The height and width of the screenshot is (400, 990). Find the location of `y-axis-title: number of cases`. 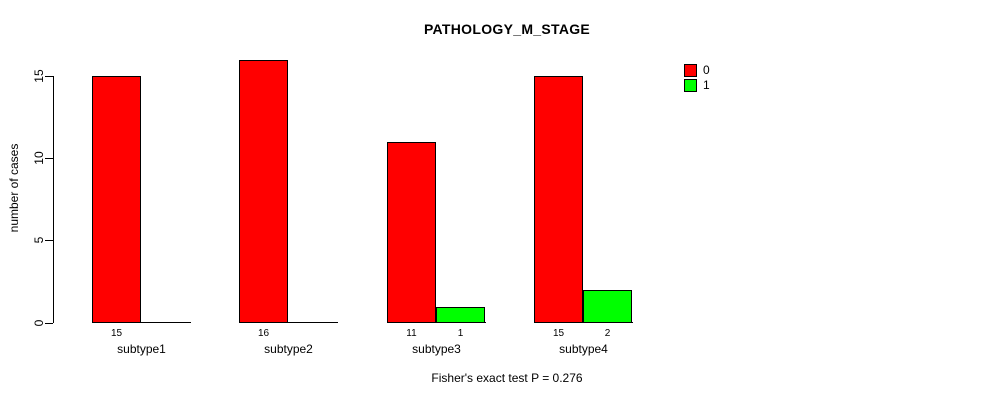

y-axis-title: number of cases is located at coordinates (14, 188).